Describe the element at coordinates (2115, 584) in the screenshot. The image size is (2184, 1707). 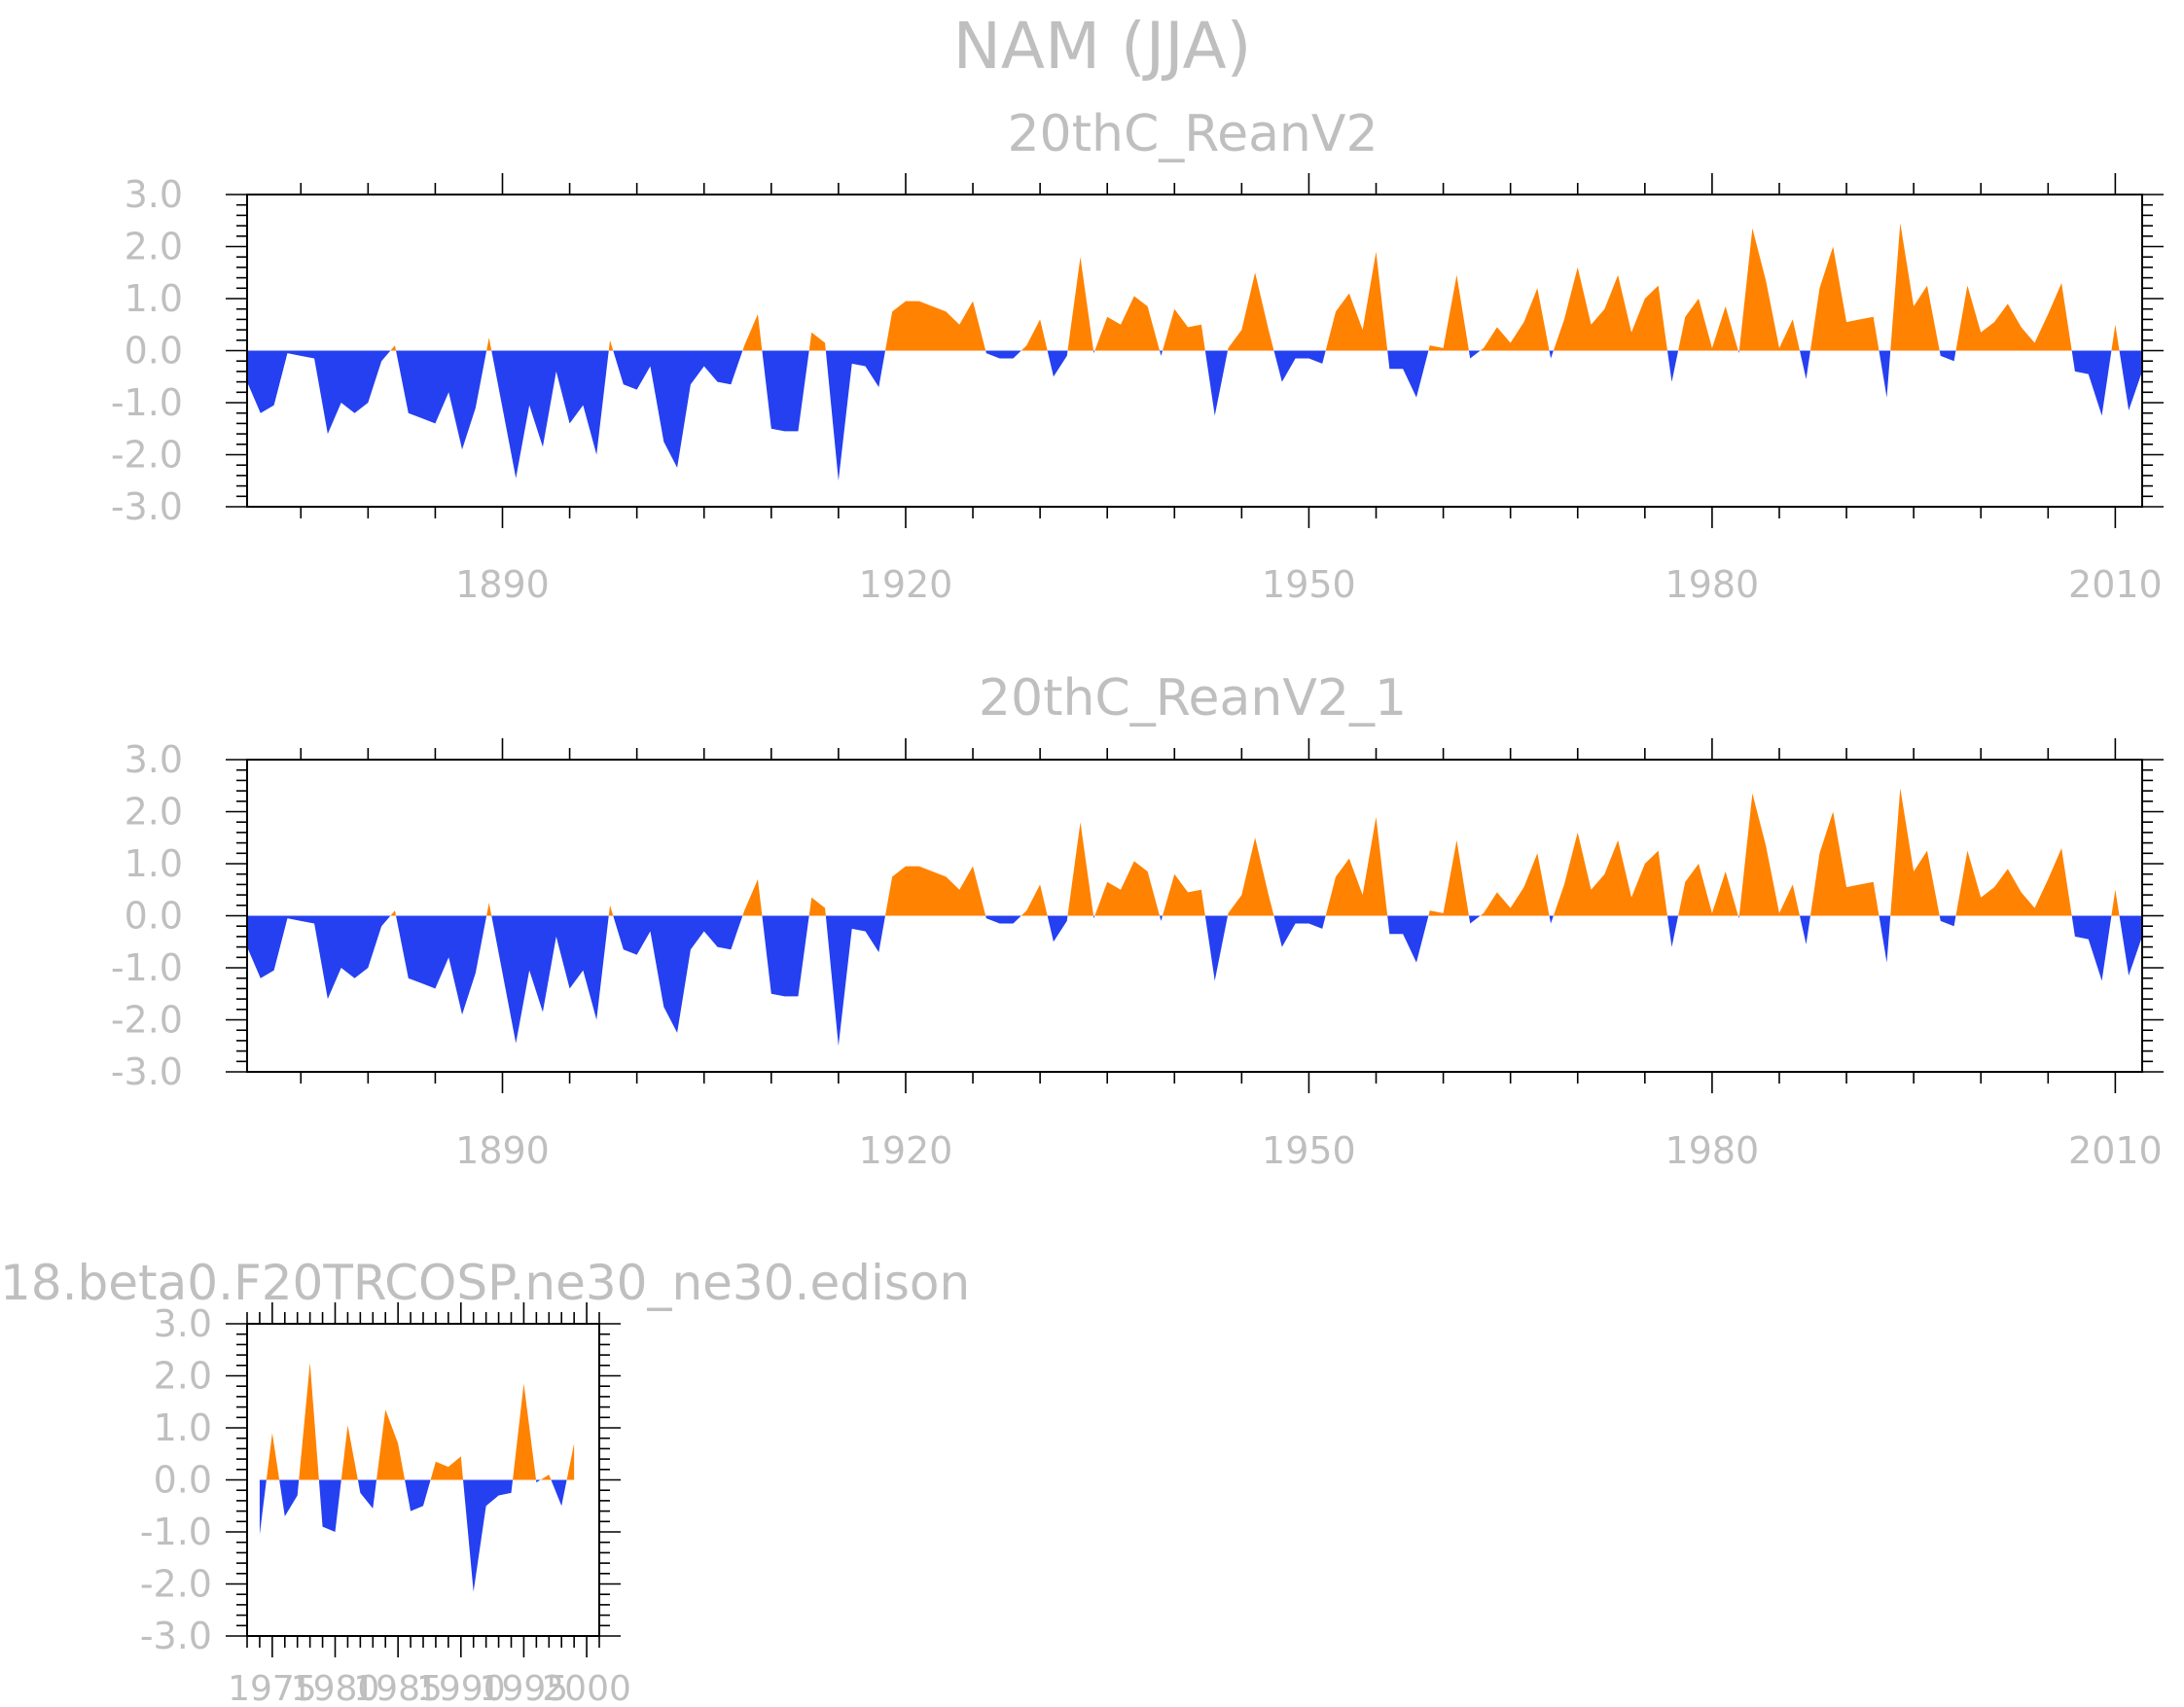
I see `xtick-label: 2010` at that location.